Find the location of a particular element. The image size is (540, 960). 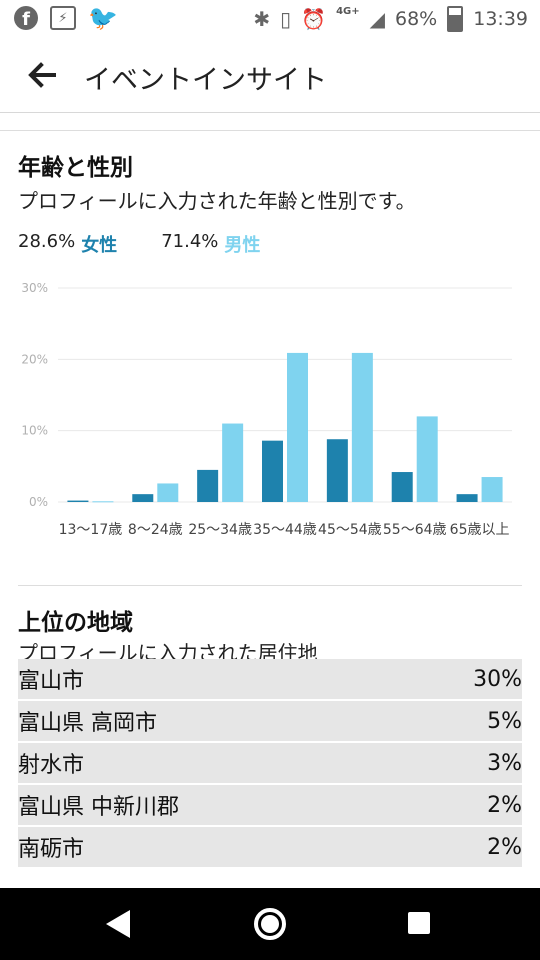

x-tick-label: 25〜34歳 is located at coordinates (220, 530).